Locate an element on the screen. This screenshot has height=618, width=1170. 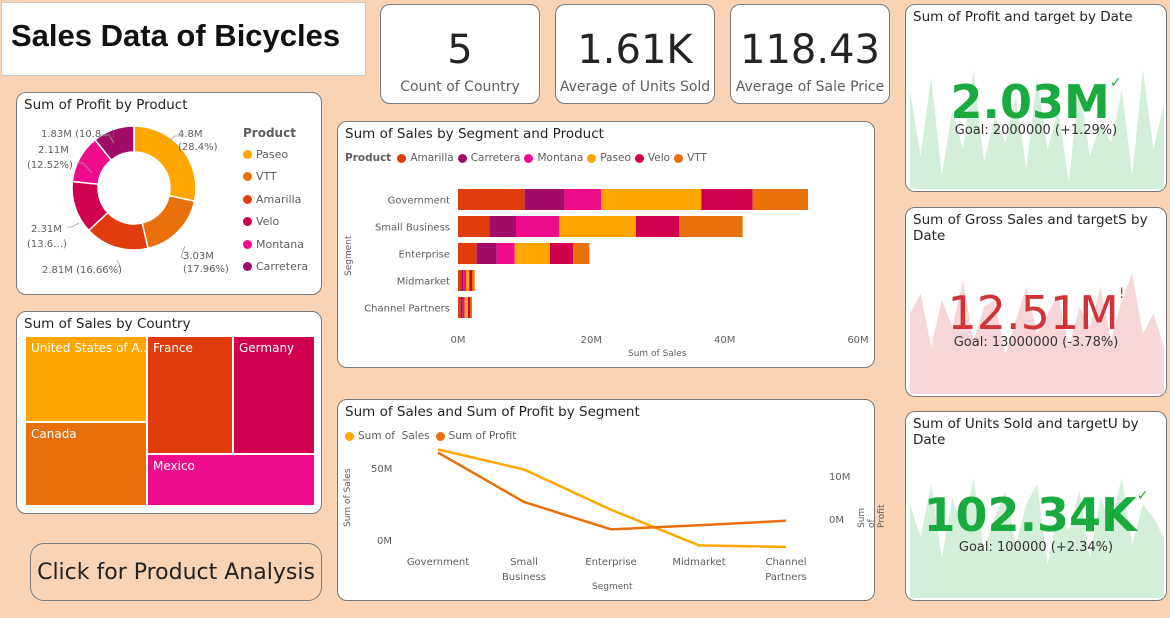
treemap-tile-france: France is located at coordinates (190, 395).